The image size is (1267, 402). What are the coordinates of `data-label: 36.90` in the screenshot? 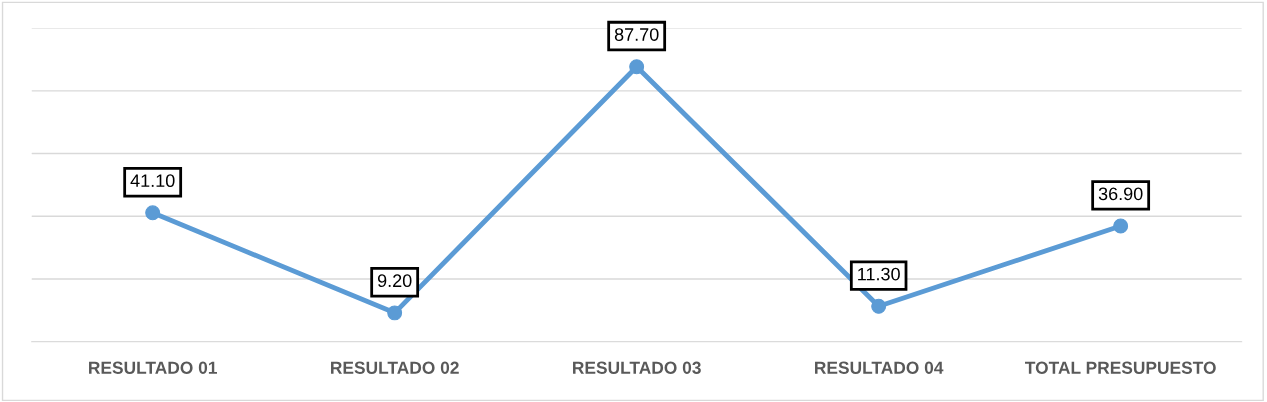 It's located at (1120, 194).